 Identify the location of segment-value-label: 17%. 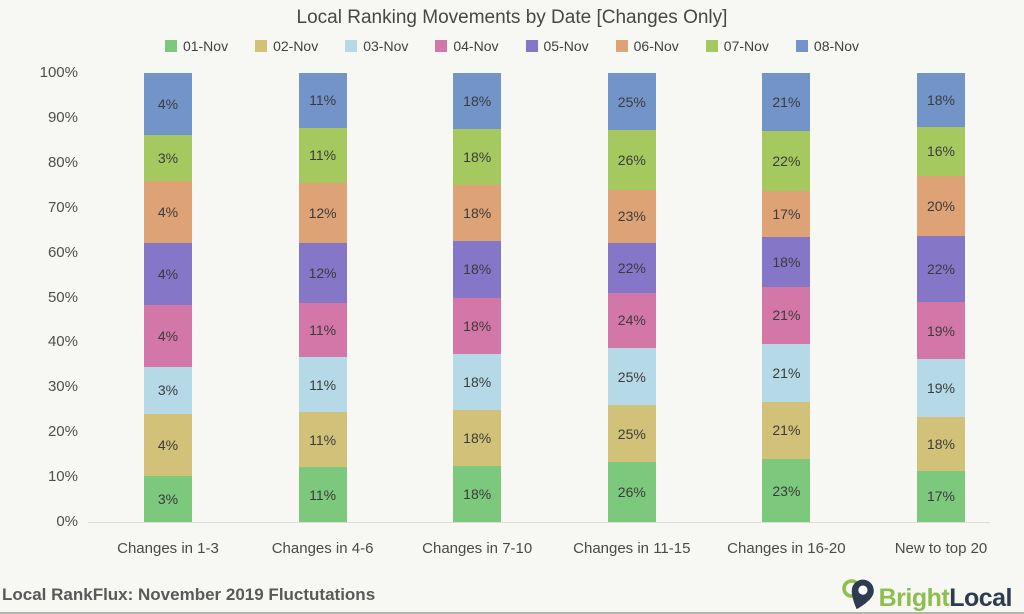
(941, 496).